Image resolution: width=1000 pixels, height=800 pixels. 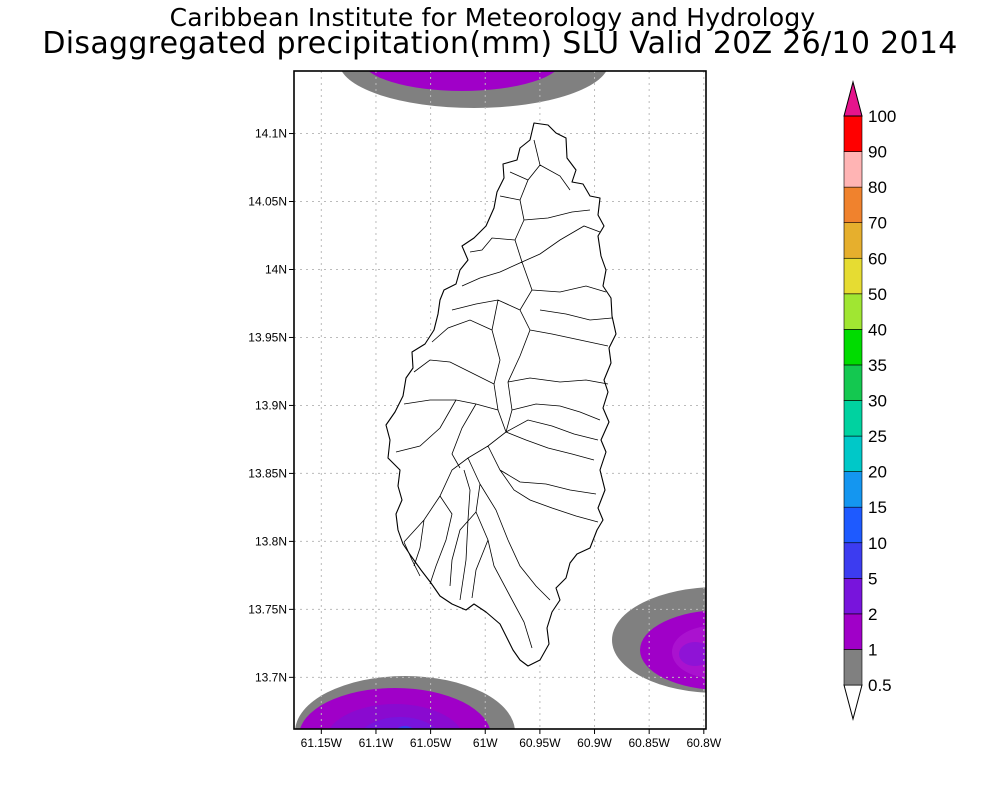 What do you see at coordinates (853, 98) in the screenshot?
I see `colorbar-max-triangle` at bounding box center [853, 98].